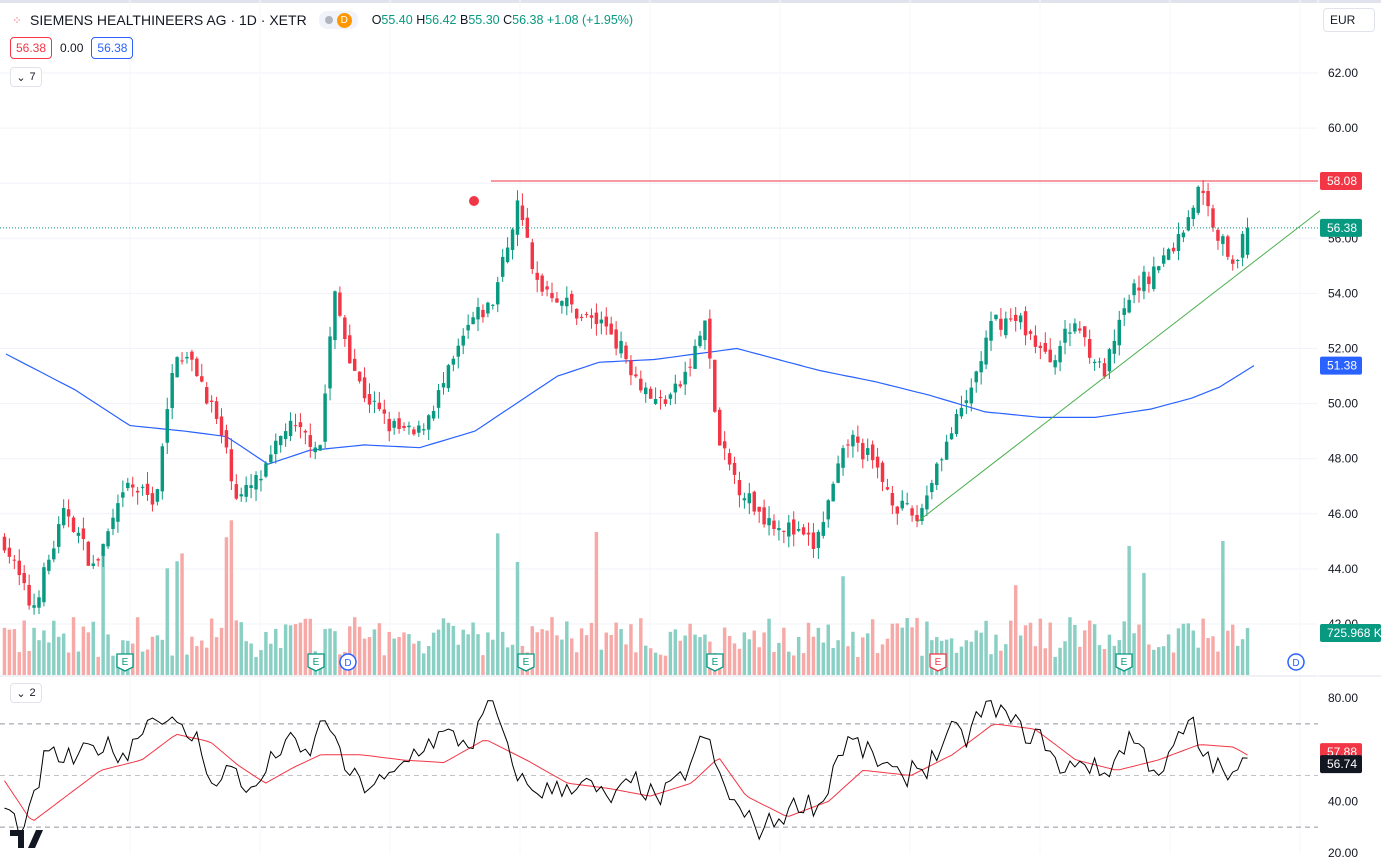 This screenshot has height=858, width=1381. I want to click on symbol-title: SIEMENS HEALTHINEERS AG · 1D · XETR, so click(168, 20).